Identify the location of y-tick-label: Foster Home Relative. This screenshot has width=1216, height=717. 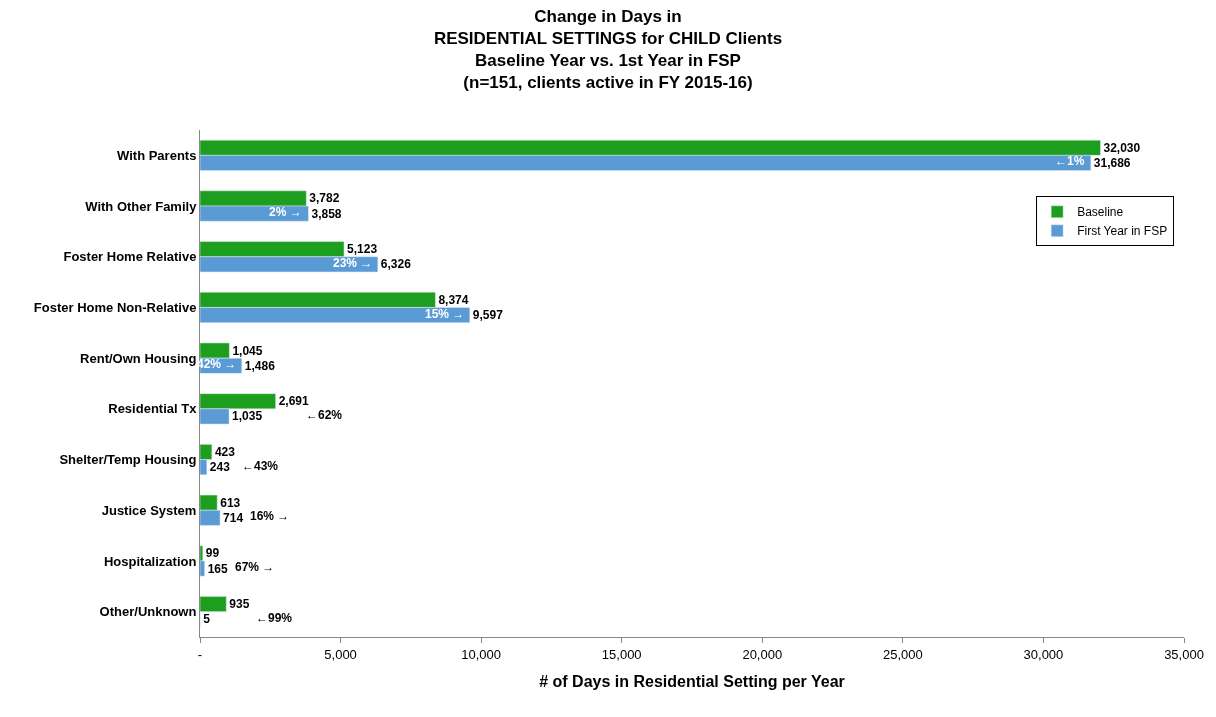
(130, 257).